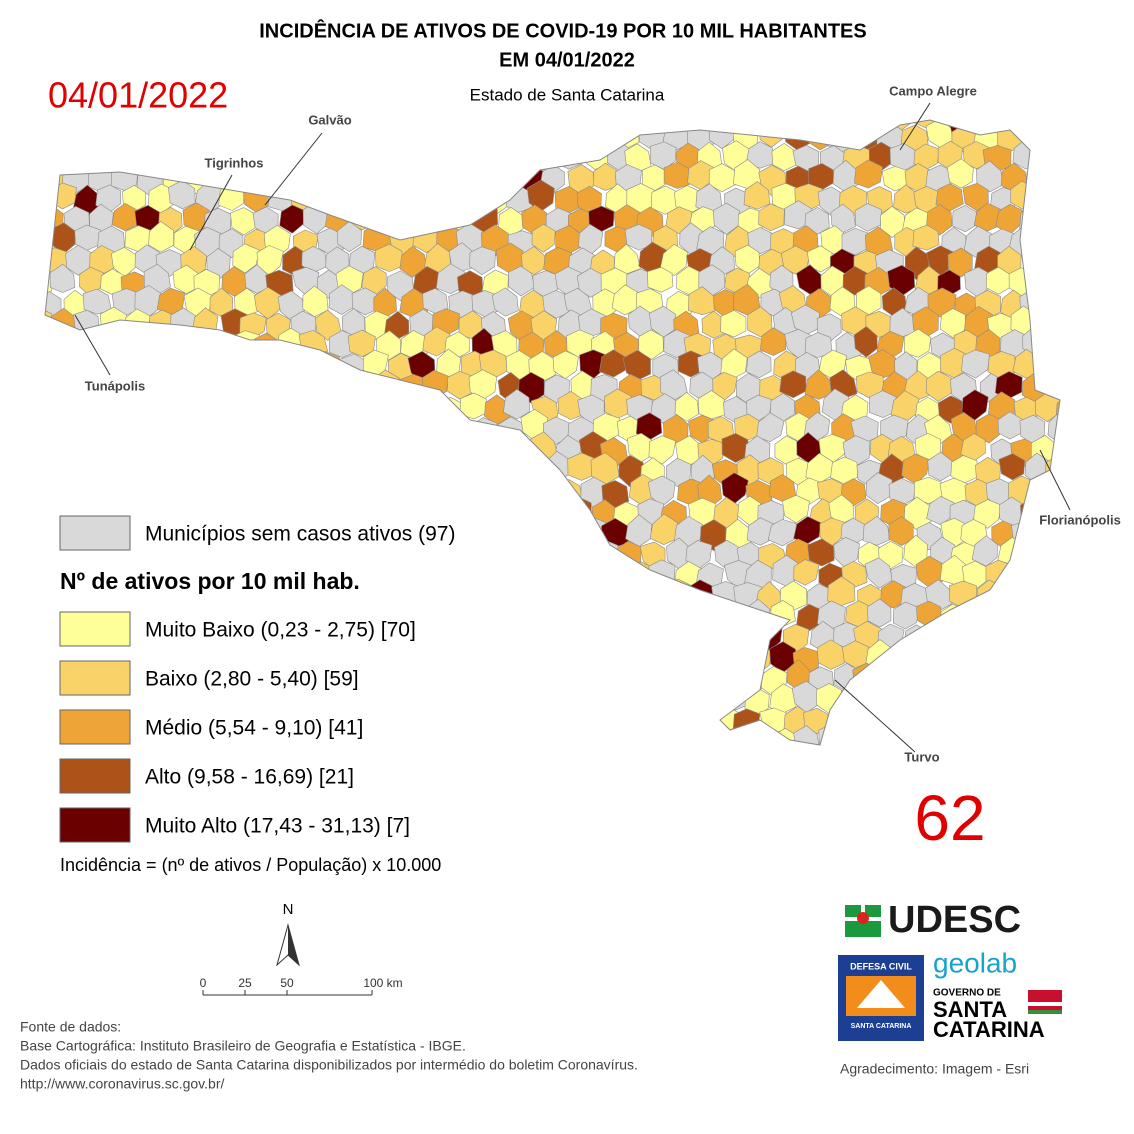 This screenshot has width=1134, height=1134. I want to click on logo-text: GOVERNO DE, so click(967, 993).